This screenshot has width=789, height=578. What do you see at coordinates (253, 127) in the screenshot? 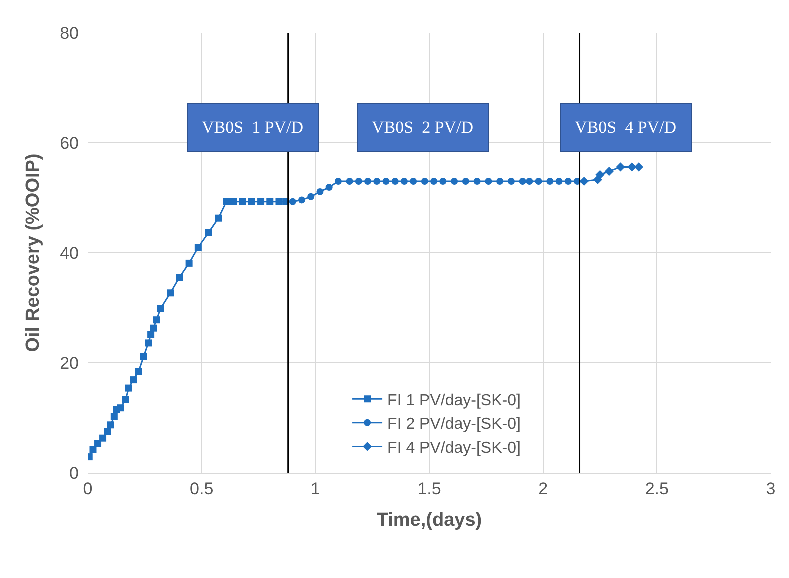
I see `annotation: VB0S 1 PV/D` at bounding box center [253, 127].